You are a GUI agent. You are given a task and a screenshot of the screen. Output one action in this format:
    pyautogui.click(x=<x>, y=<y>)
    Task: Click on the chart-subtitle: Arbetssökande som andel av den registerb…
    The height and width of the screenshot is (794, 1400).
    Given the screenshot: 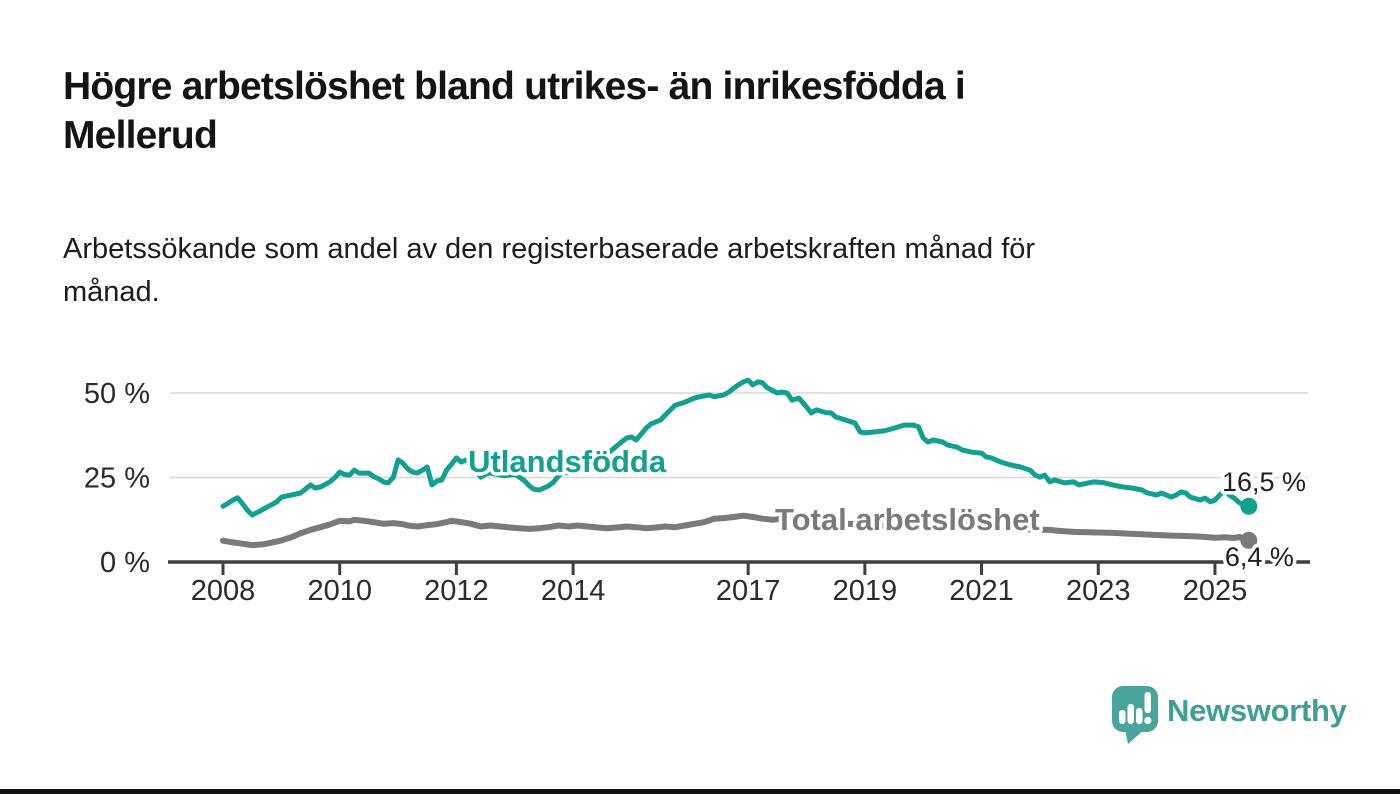 What is the action you would take?
    pyautogui.click(x=663, y=271)
    